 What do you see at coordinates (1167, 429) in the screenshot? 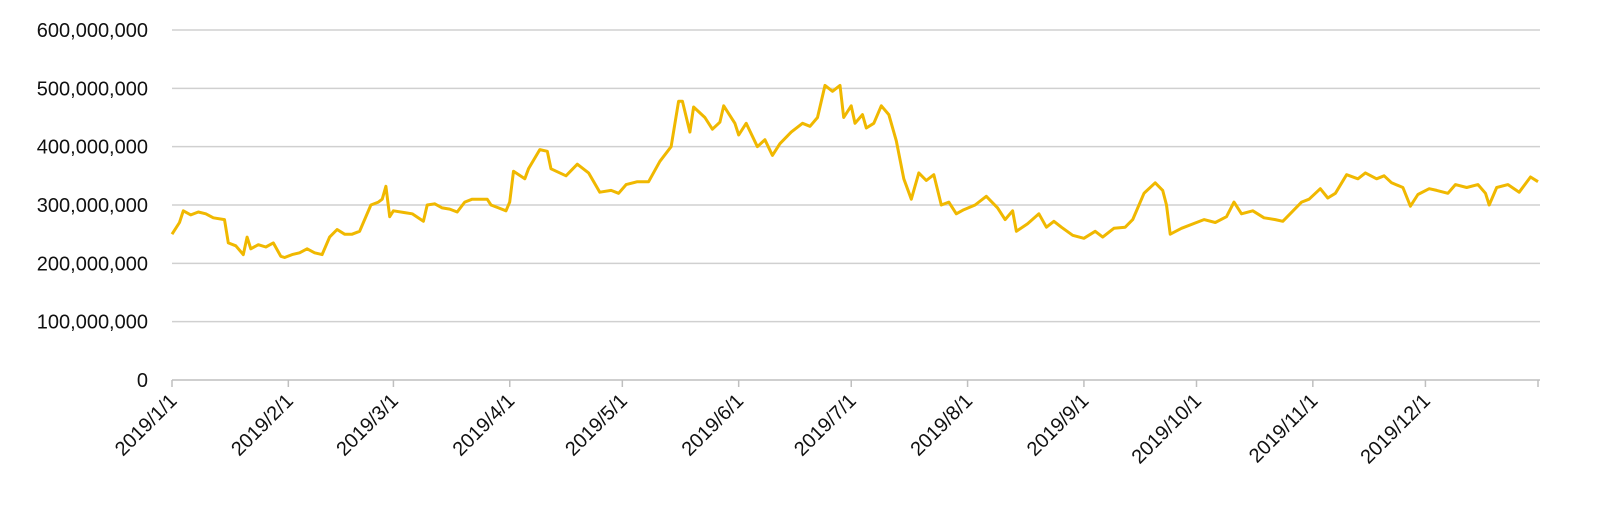
I see `x-tick-label: 2019/10/1` at bounding box center [1167, 429].